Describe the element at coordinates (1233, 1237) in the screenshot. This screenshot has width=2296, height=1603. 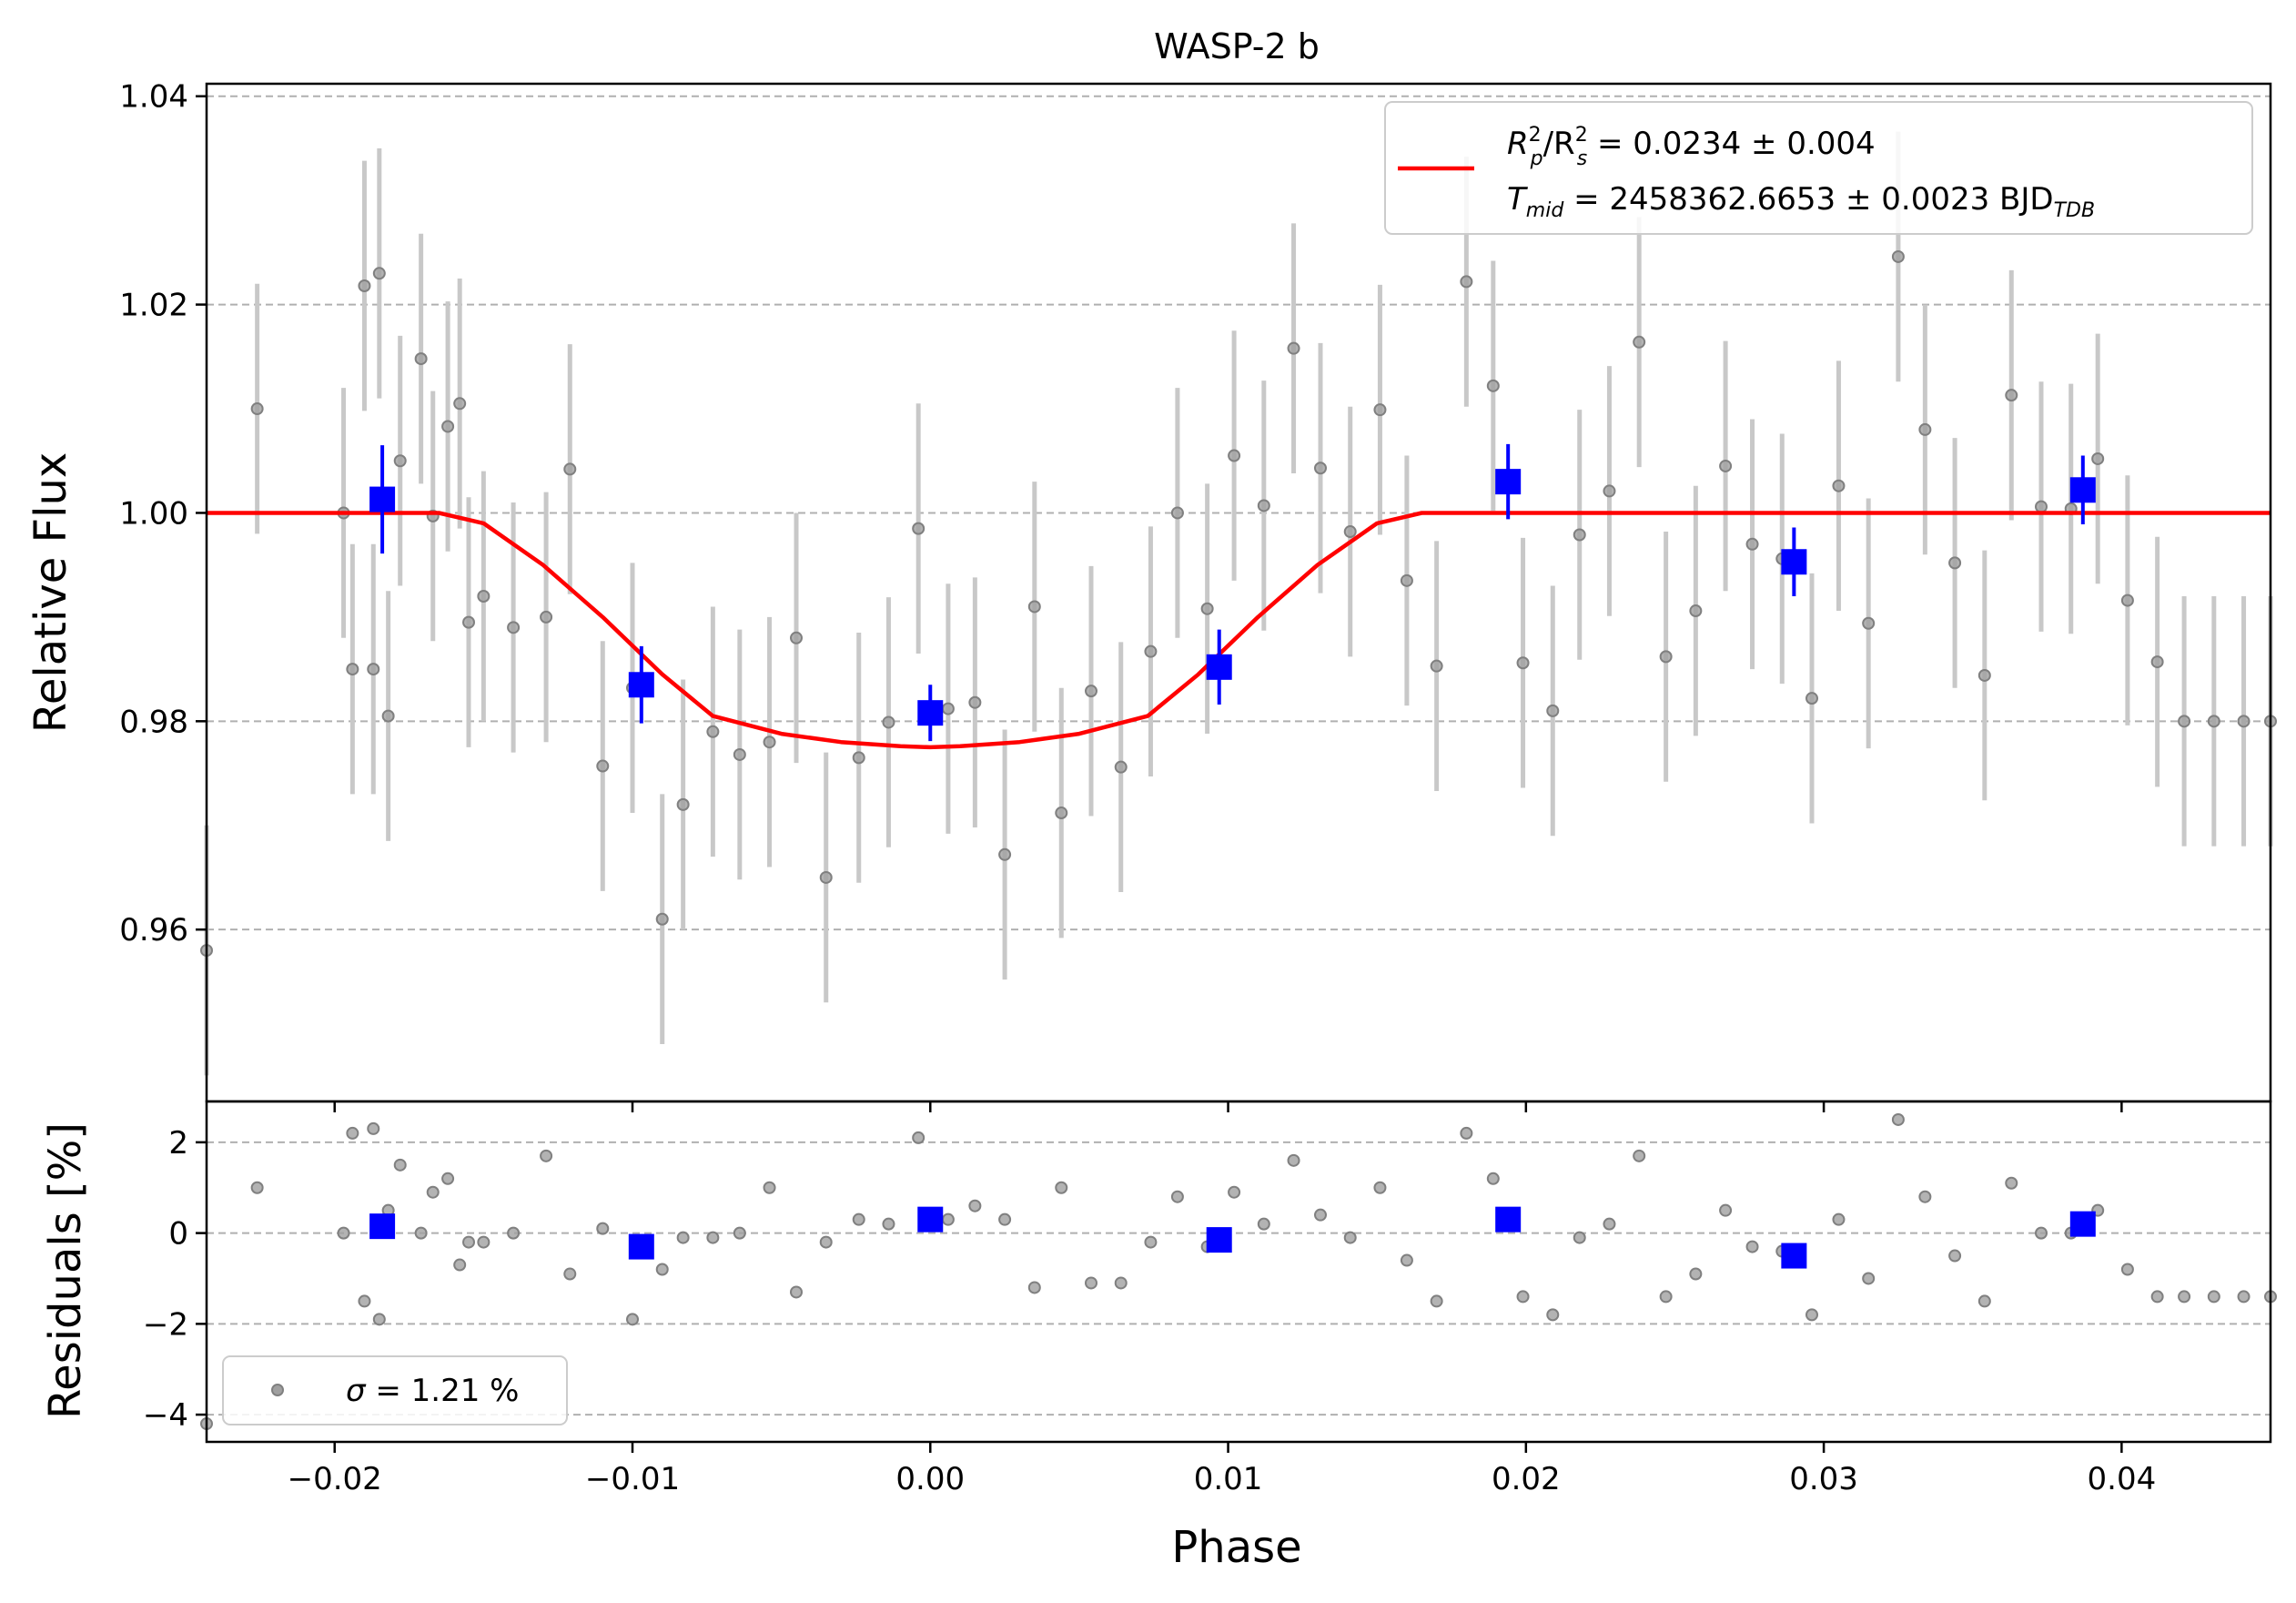
I see `residual-binned-points` at that location.